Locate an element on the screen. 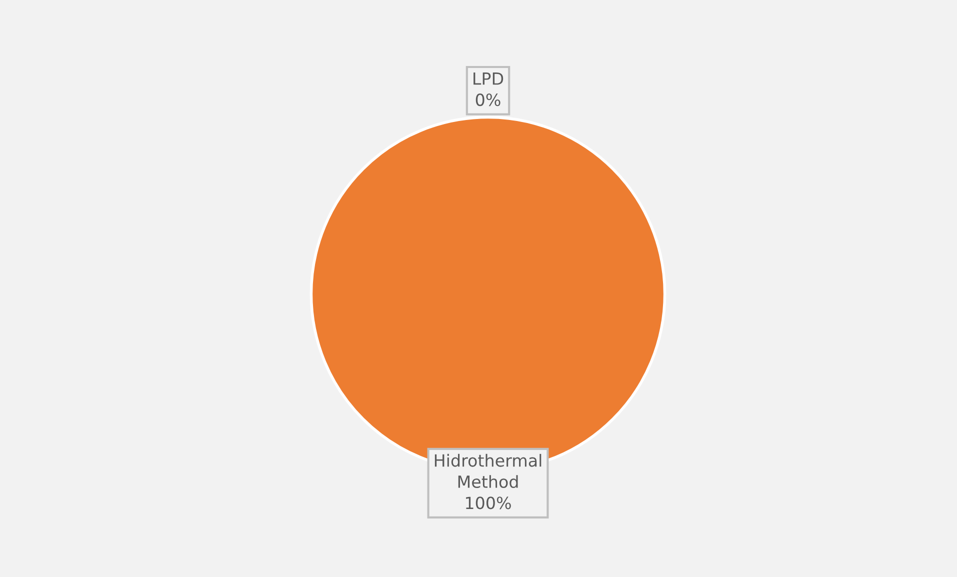  text: 0% is located at coordinates (488, 100).